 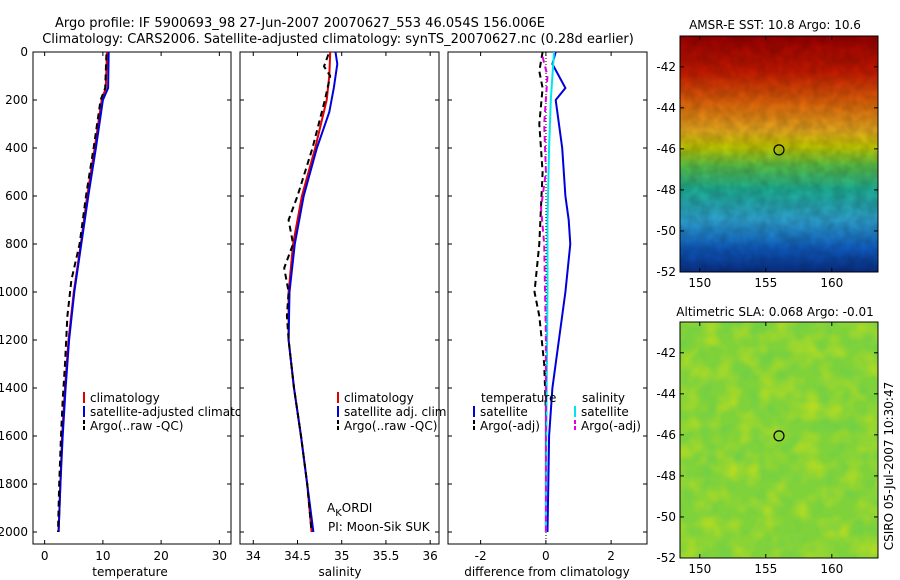 What do you see at coordinates (253, 556) in the screenshot?
I see `x-tick-label: 34` at bounding box center [253, 556].